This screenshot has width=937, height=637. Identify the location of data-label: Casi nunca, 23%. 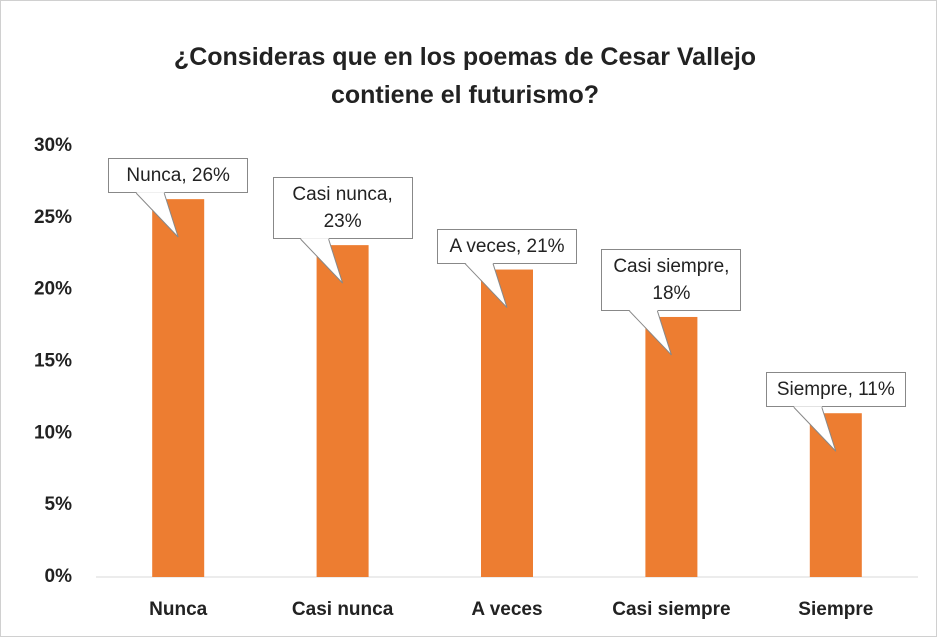
(342, 208).